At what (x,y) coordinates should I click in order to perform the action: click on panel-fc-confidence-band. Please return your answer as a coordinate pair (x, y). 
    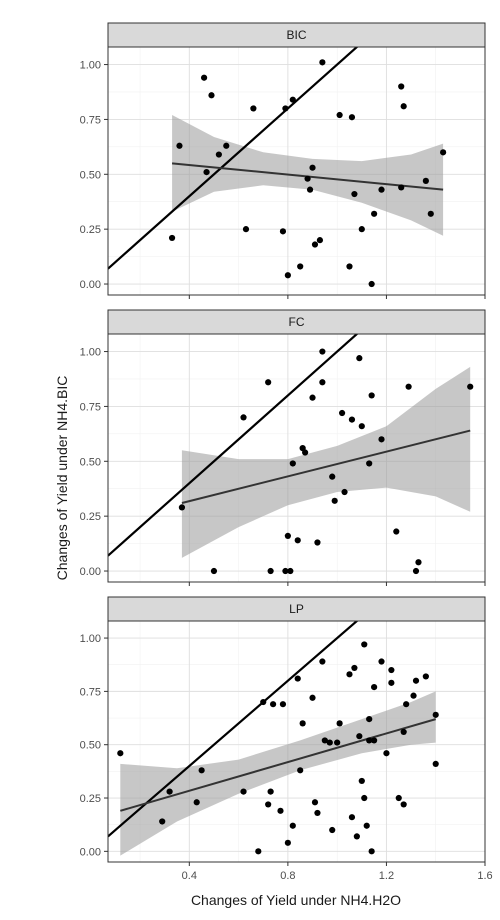
    Looking at the image, I should click on (326, 462).